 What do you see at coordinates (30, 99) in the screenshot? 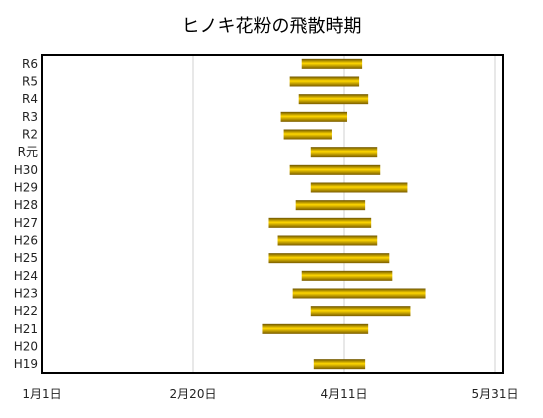
I see `y-tick-label: R4` at bounding box center [30, 99].